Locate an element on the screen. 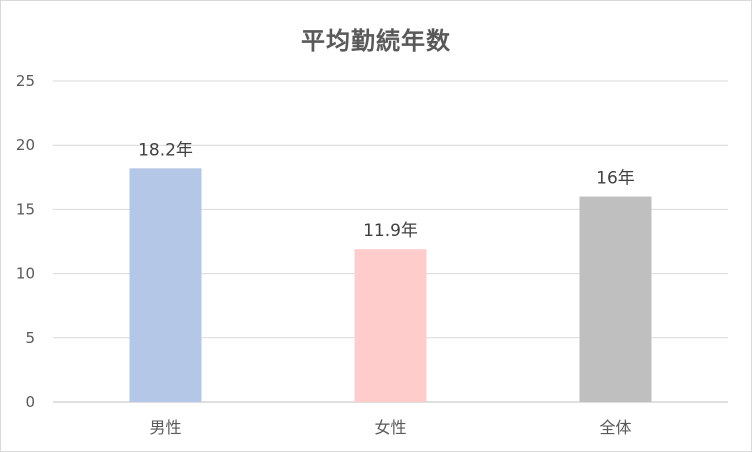 Image resolution: width=752 pixels, height=452 pixels. x-tick-label: 全体 is located at coordinates (615, 427).